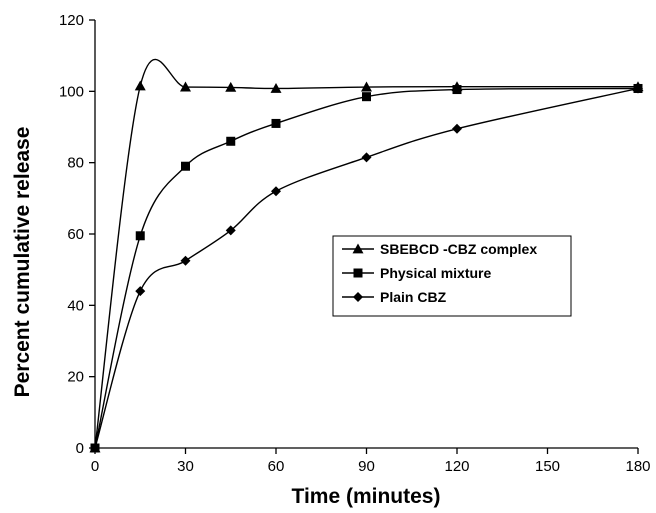 The width and height of the screenshot is (656, 513). What do you see at coordinates (185, 466) in the screenshot?
I see `x-tick-label: 30` at bounding box center [185, 466].